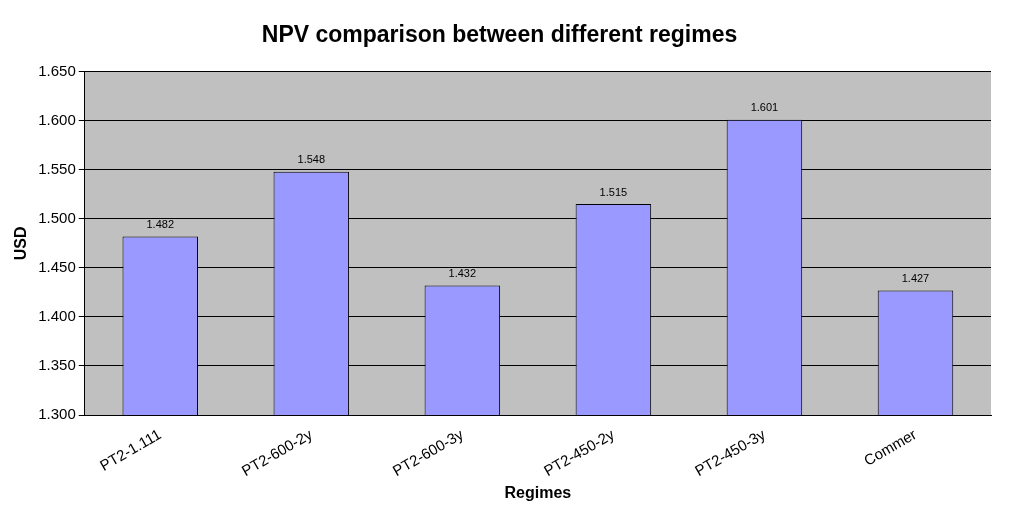 The image size is (1009, 511). Describe the element at coordinates (613, 191) in the screenshot. I see `data-label: 1.515` at that location.